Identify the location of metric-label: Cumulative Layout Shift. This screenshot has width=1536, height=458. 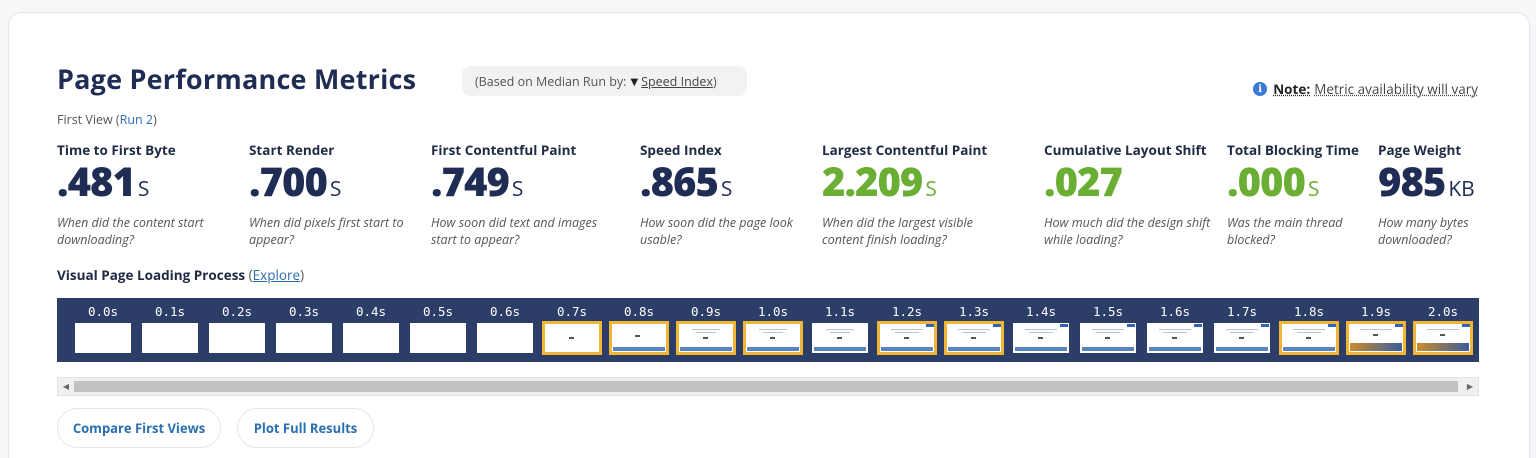
(1125, 150).